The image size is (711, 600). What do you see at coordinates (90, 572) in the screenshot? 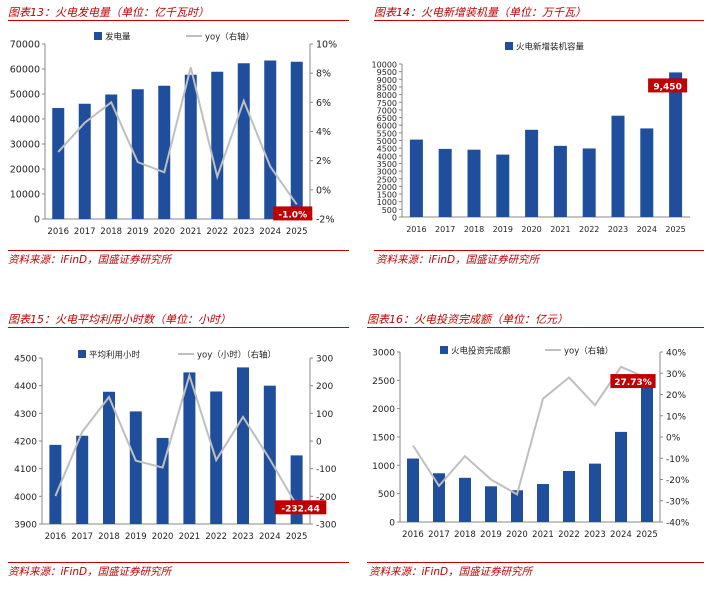
I see `chart-3-source: 资料来源：iFinD，国盛证券研究所` at bounding box center [90, 572].